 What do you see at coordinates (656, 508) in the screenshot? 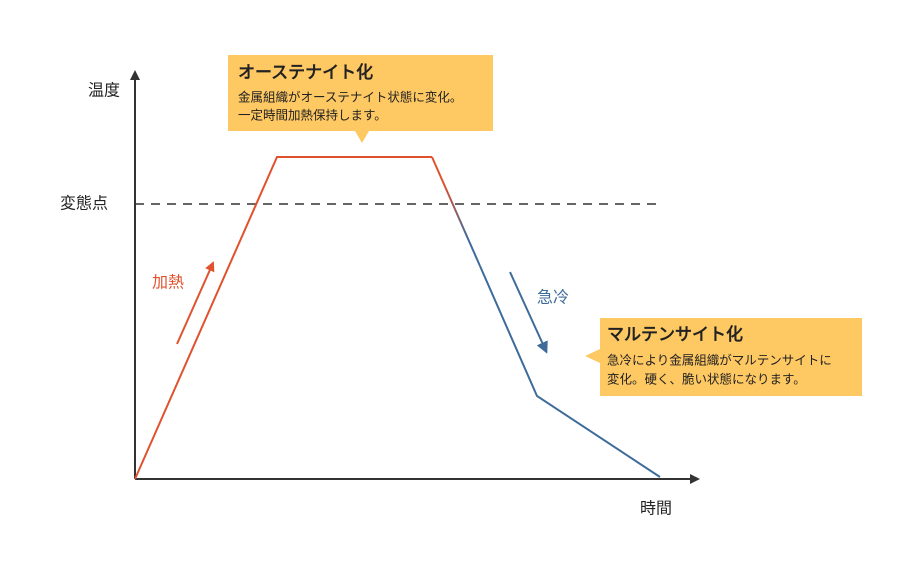
I see `x-label: 時間` at bounding box center [656, 508].